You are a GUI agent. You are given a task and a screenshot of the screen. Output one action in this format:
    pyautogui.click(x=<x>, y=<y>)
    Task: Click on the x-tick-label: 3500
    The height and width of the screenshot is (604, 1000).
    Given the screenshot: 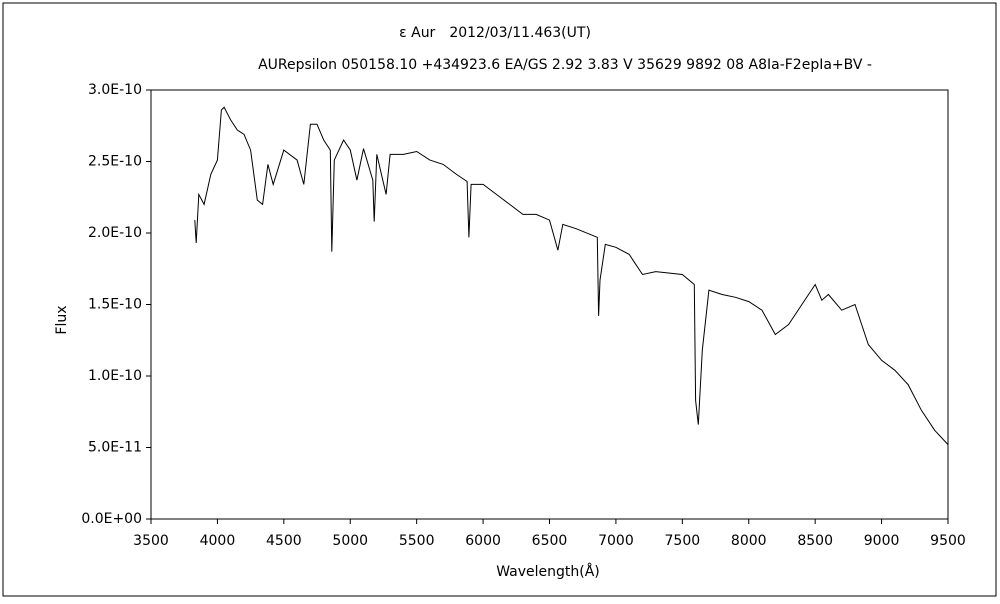 What is the action you would take?
    pyautogui.click(x=151, y=541)
    